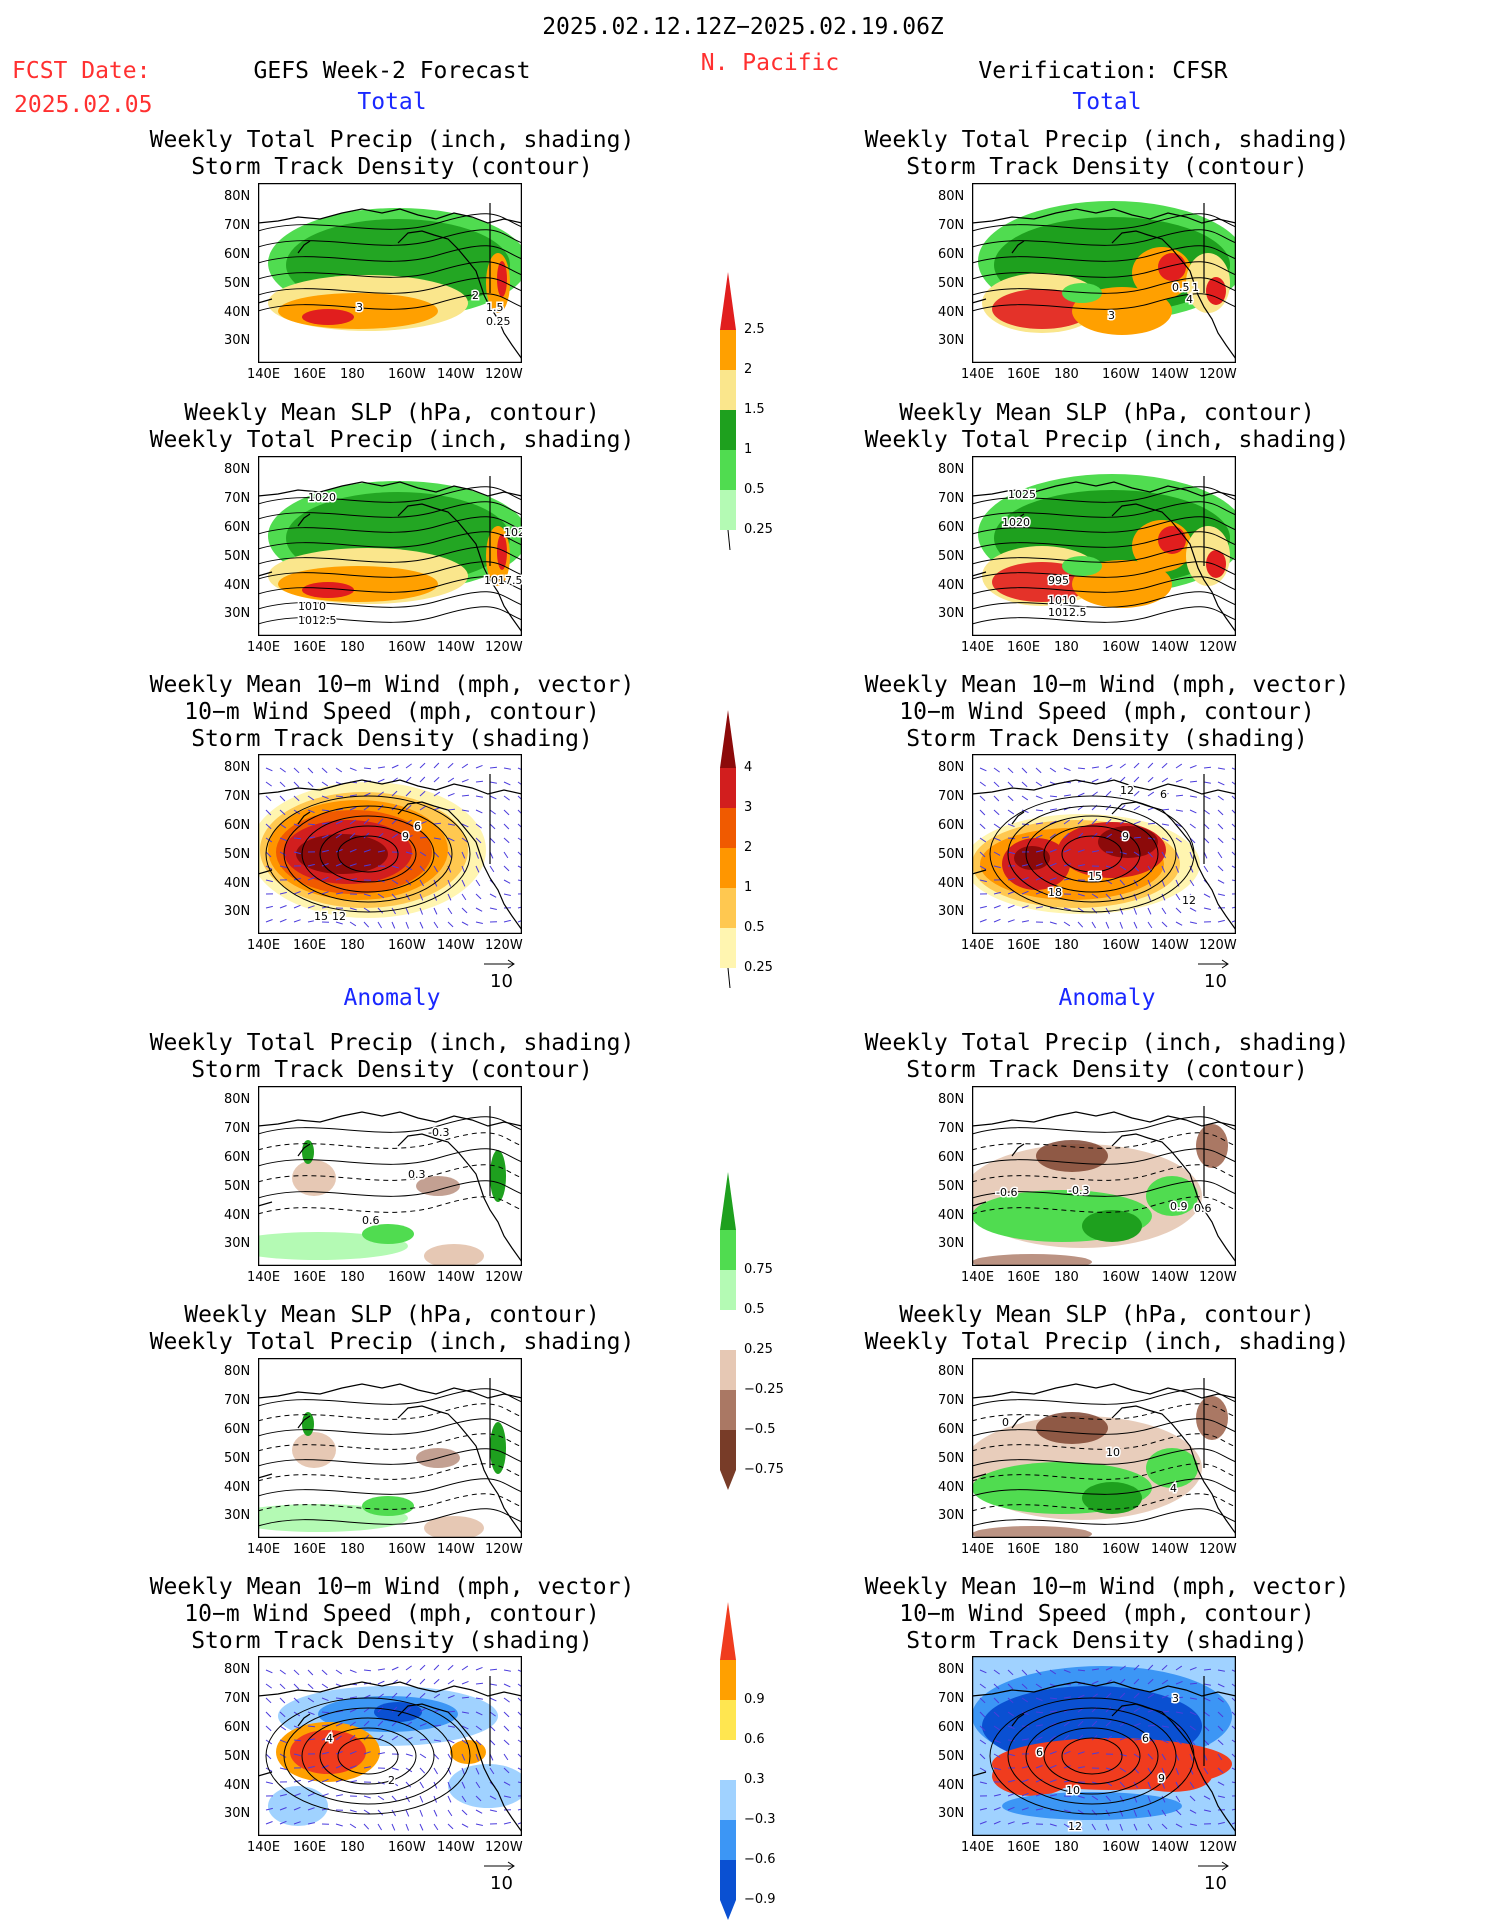  I want to click on contour-label-ob-total-precip-0: 0.5, so click(1181, 287).